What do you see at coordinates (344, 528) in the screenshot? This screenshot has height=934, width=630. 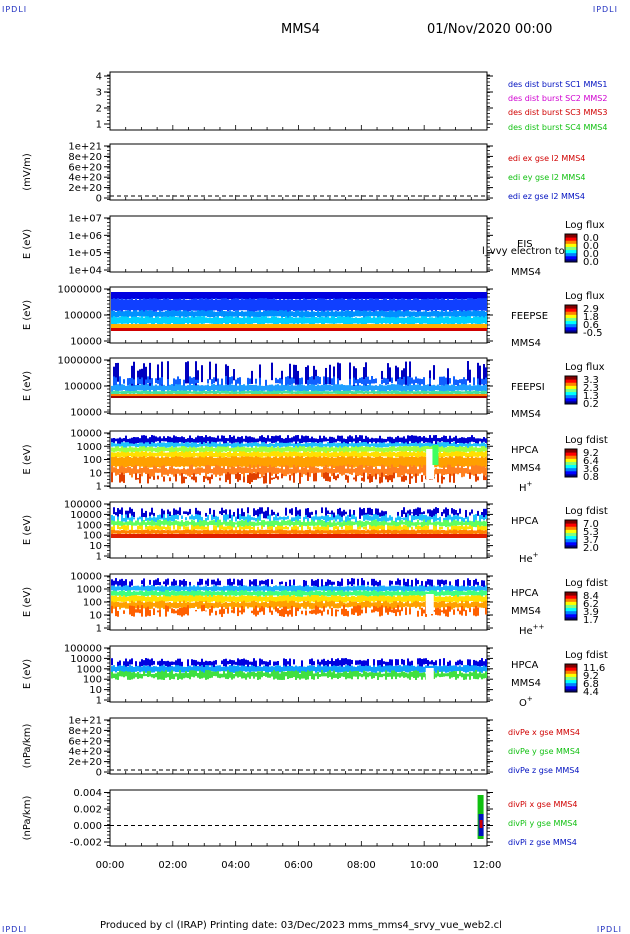 I see `hpca_he-spectrogram` at bounding box center [344, 528].